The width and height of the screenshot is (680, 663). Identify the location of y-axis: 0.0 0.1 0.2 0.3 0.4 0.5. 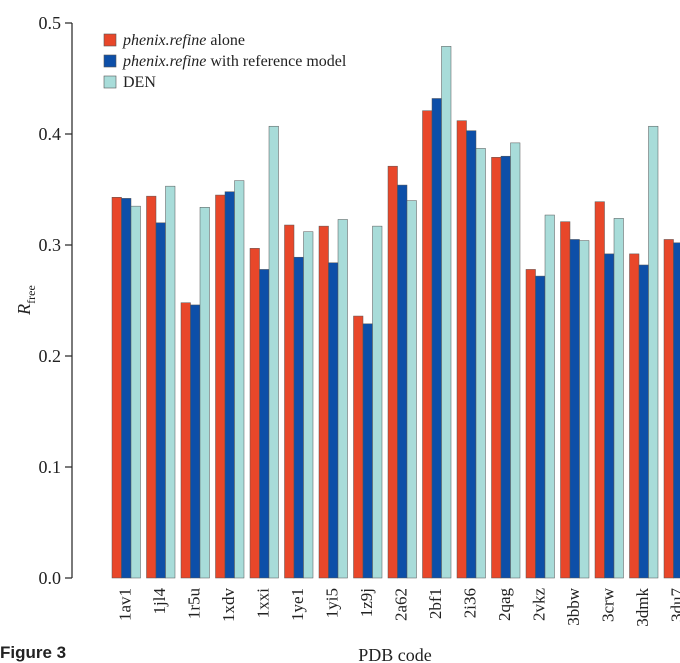
(56, 300).